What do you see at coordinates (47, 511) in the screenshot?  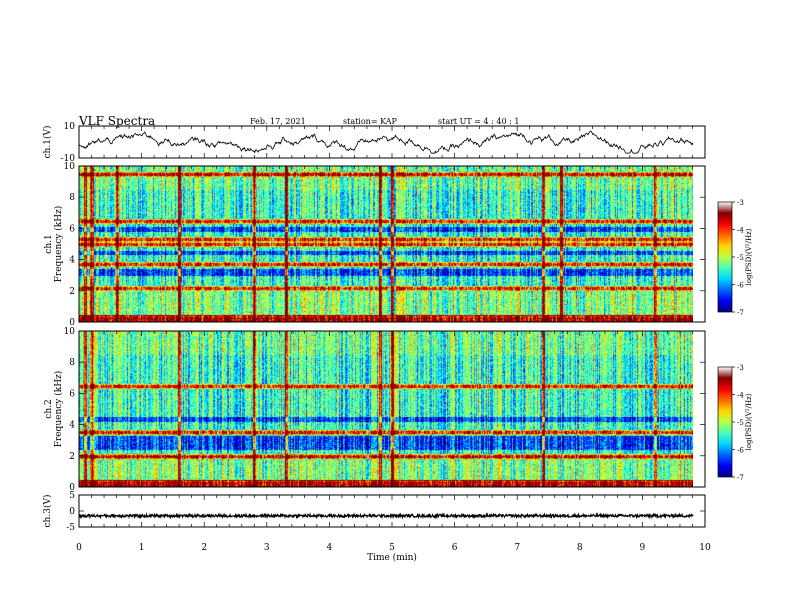 I see `y-axis-label: ch.3(V)` at bounding box center [47, 511].